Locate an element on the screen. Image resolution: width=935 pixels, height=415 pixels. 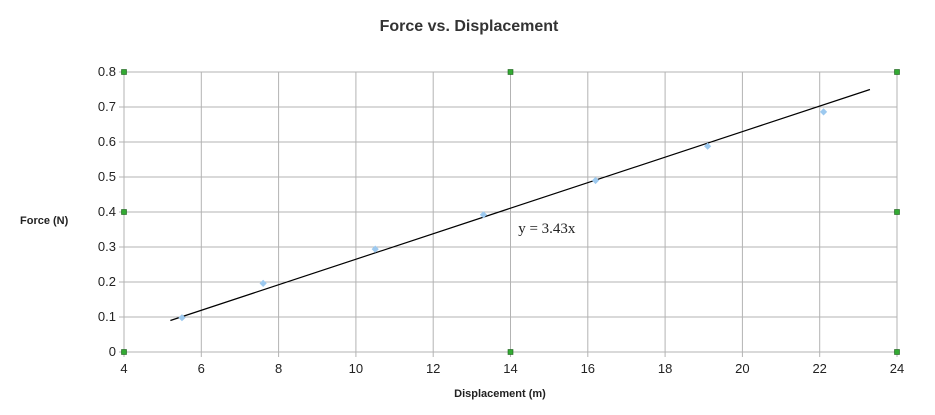
x-tick-label: 4 is located at coordinates (123, 368).